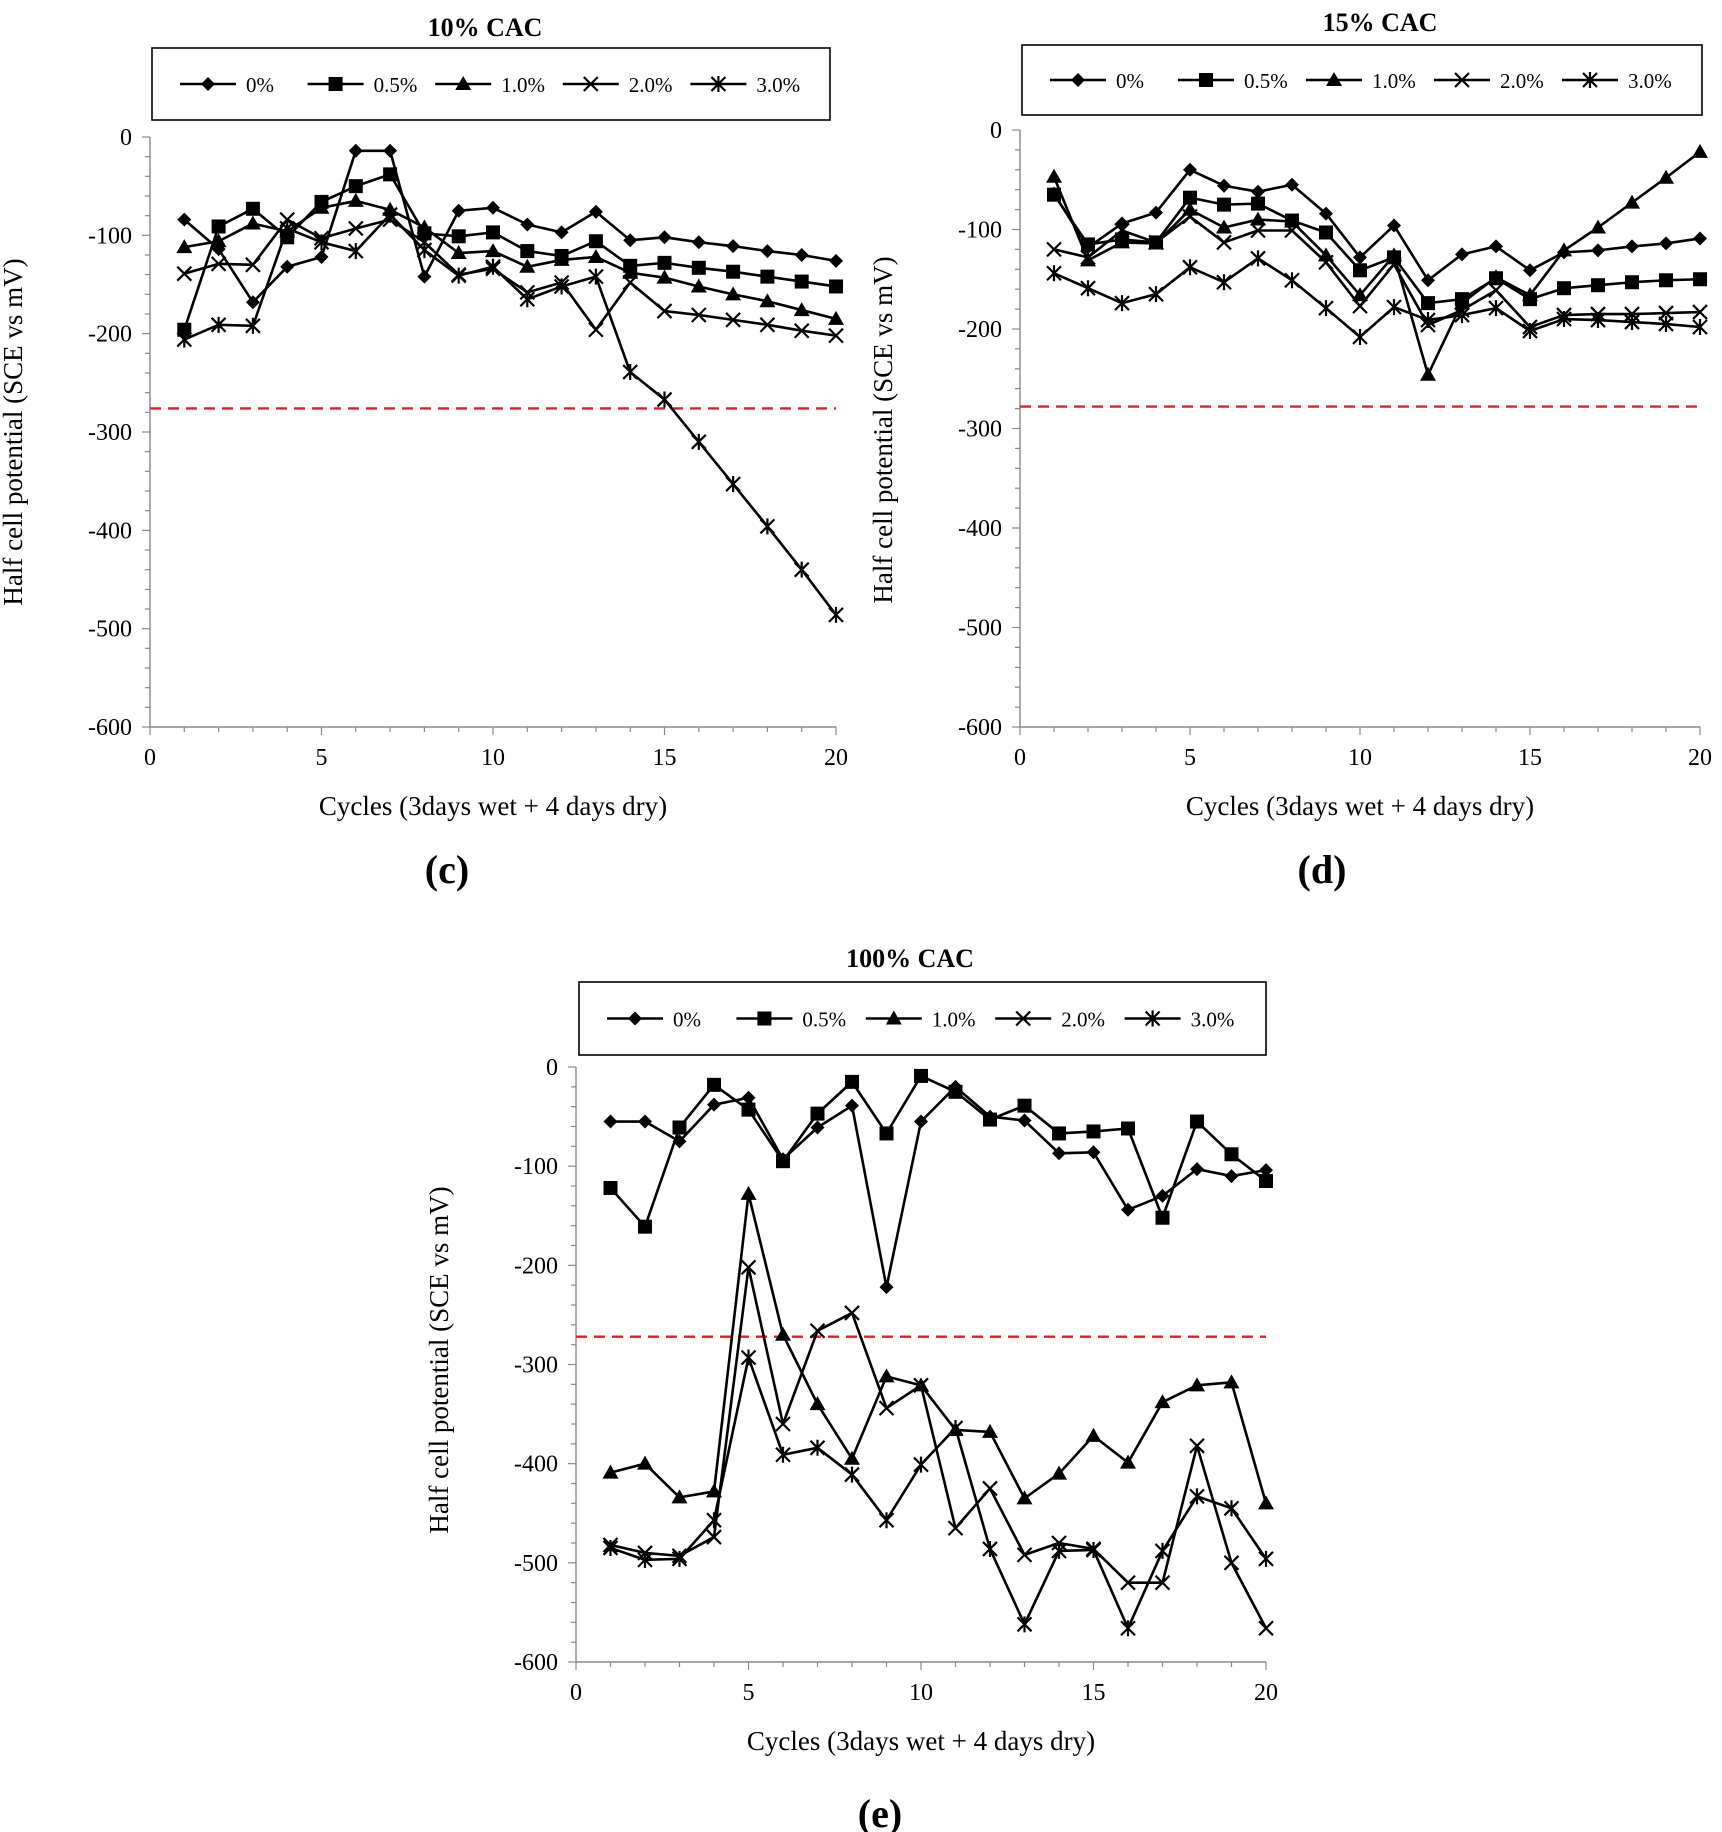 The width and height of the screenshot is (1722, 1832). Describe the element at coordinates (1590, 80) in the screenshot. I see `legend-marker-asterisk` at that location.